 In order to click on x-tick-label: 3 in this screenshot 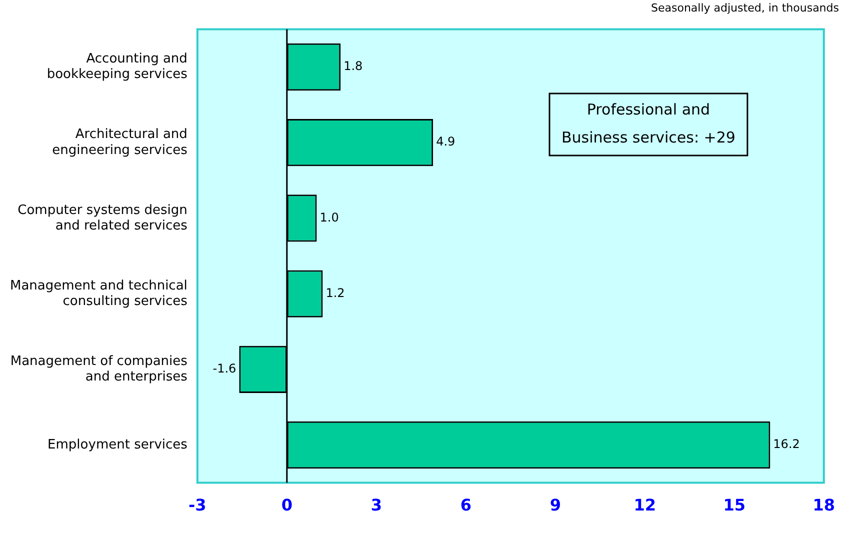, I will do `click(376, 505)`.